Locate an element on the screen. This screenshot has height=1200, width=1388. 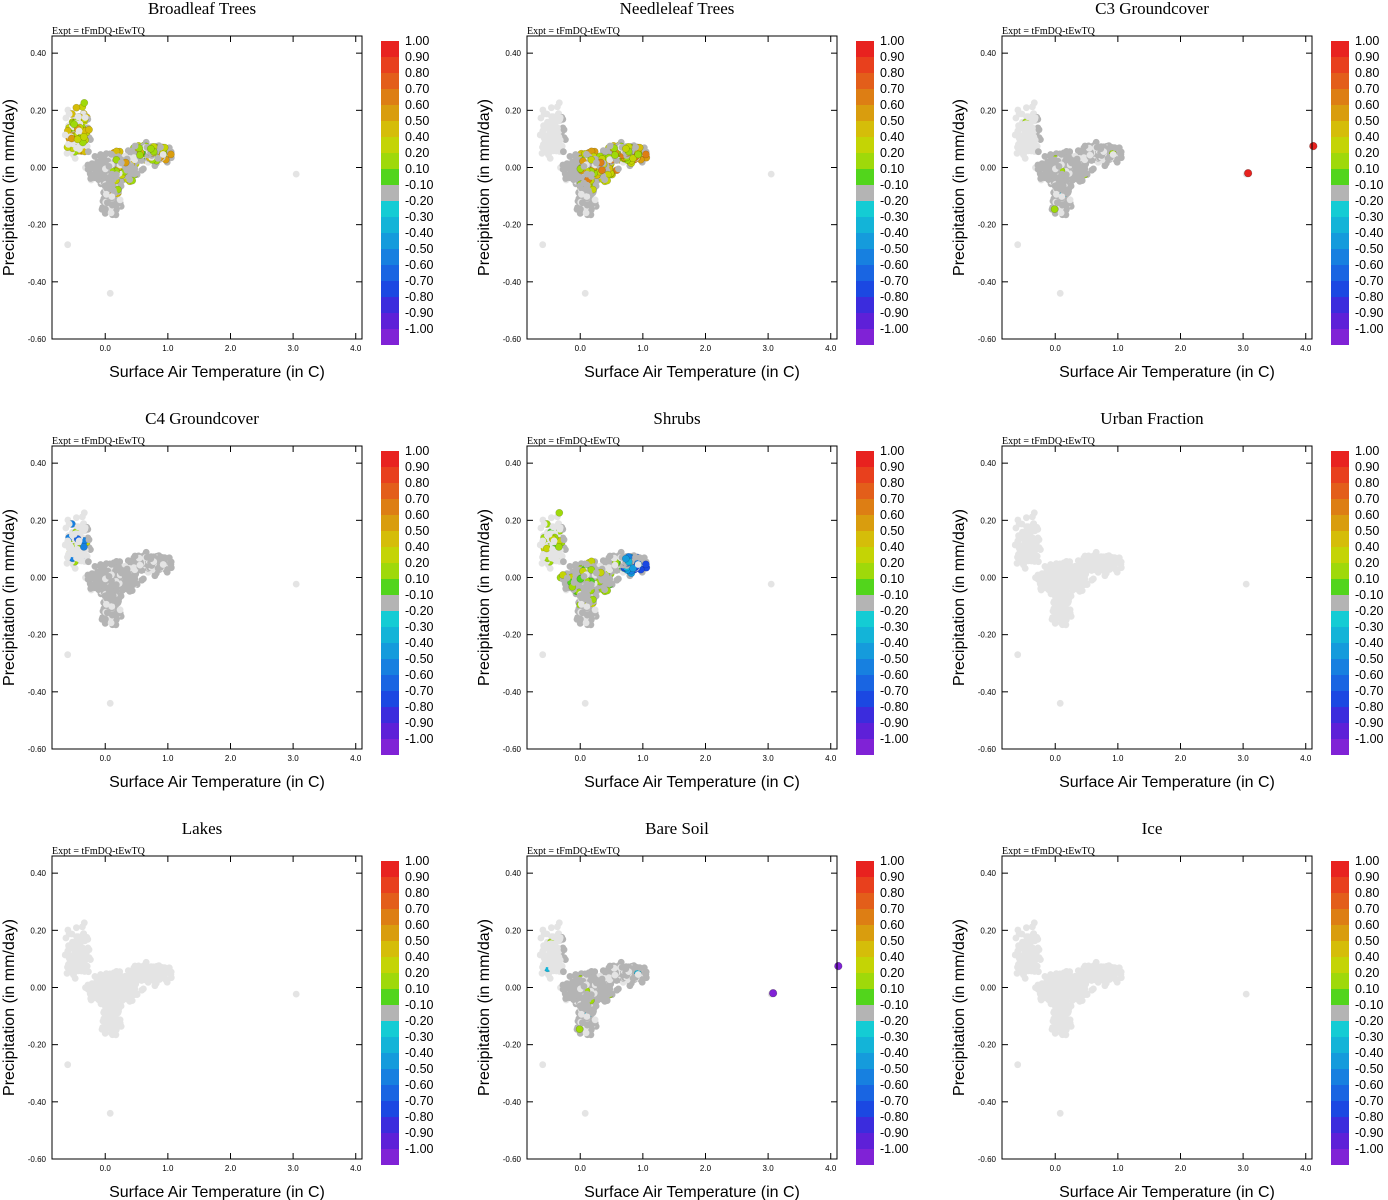
x-tick-label: 4.0 is located at coordinates (356, 348).